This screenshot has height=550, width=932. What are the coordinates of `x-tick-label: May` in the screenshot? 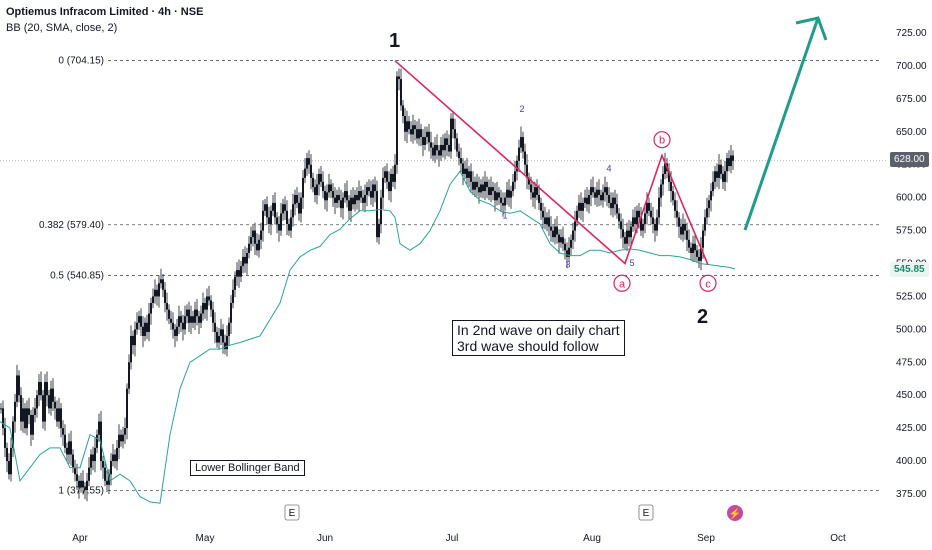 It's located at (205, 538).